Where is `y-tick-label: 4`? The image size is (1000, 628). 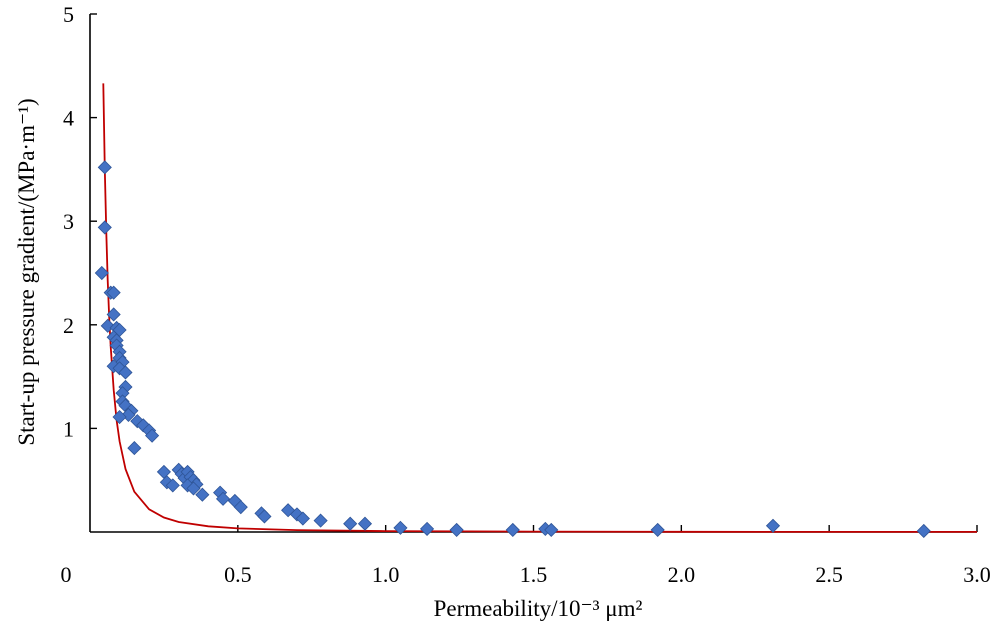
y-tick-label: 4 is located at coordinates (68, 118).